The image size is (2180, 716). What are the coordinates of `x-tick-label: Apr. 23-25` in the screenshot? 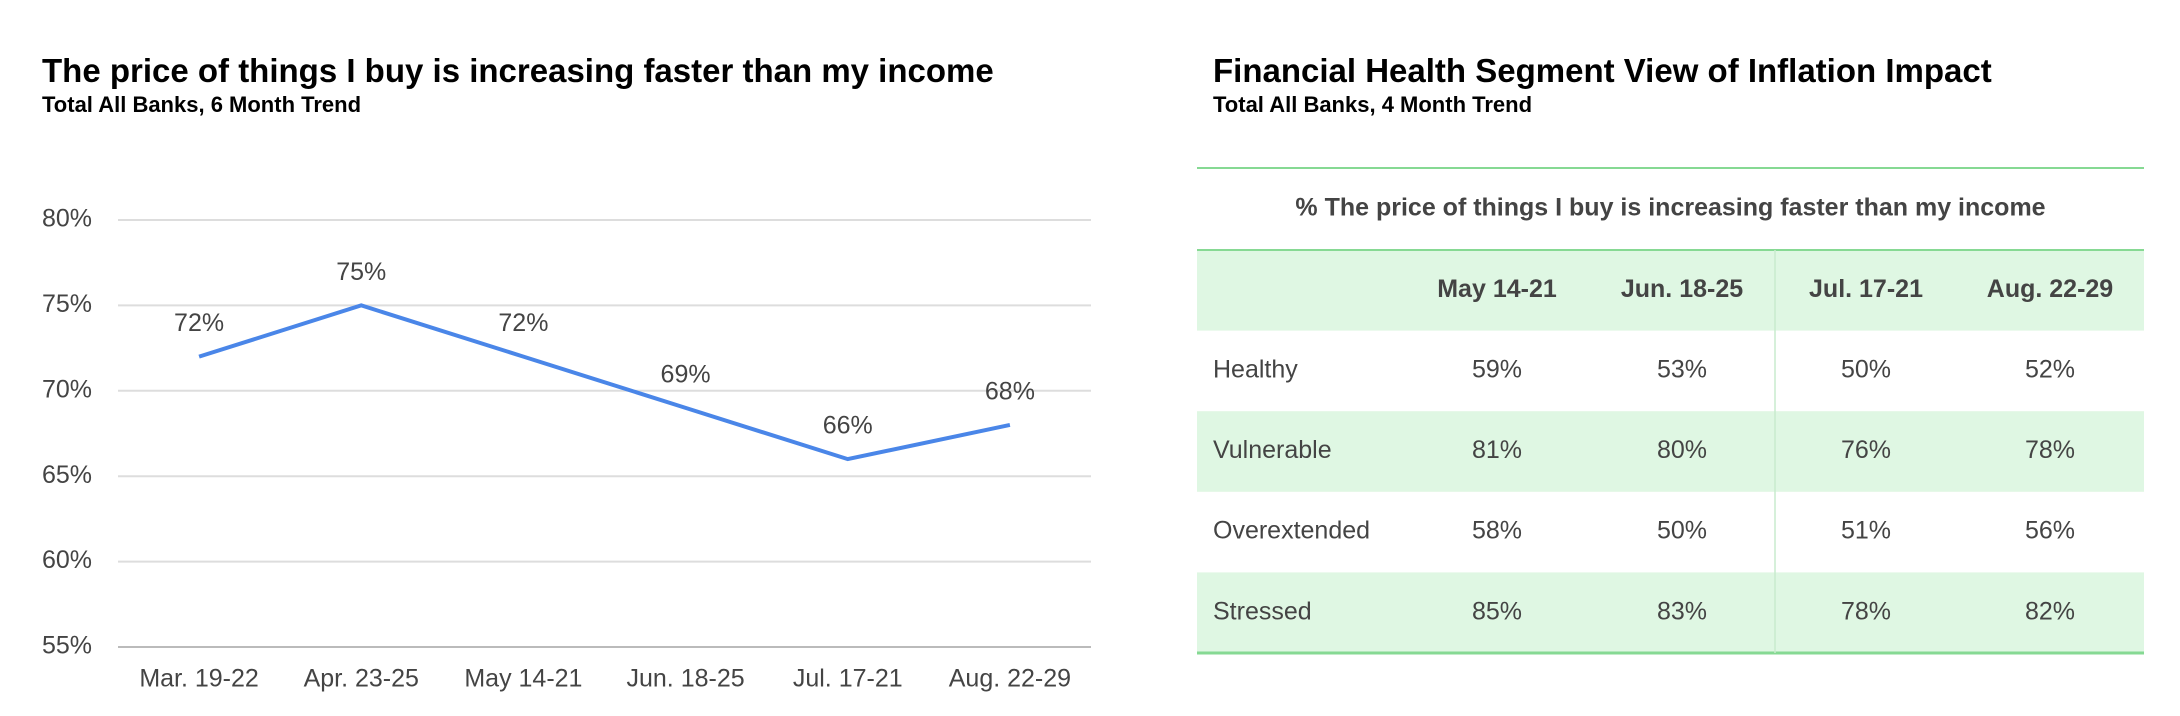 It's located at (361, 679).